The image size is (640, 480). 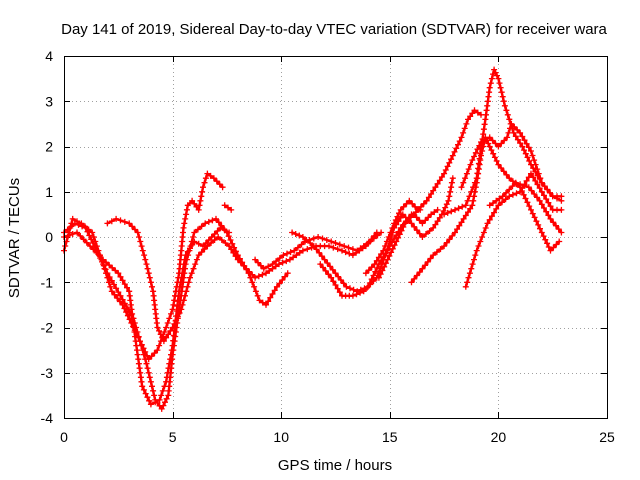 What do you see at coordinates (281, 437) in the screenshot?
I see `x-tick-label: 10` at bounding box center [281, 437].